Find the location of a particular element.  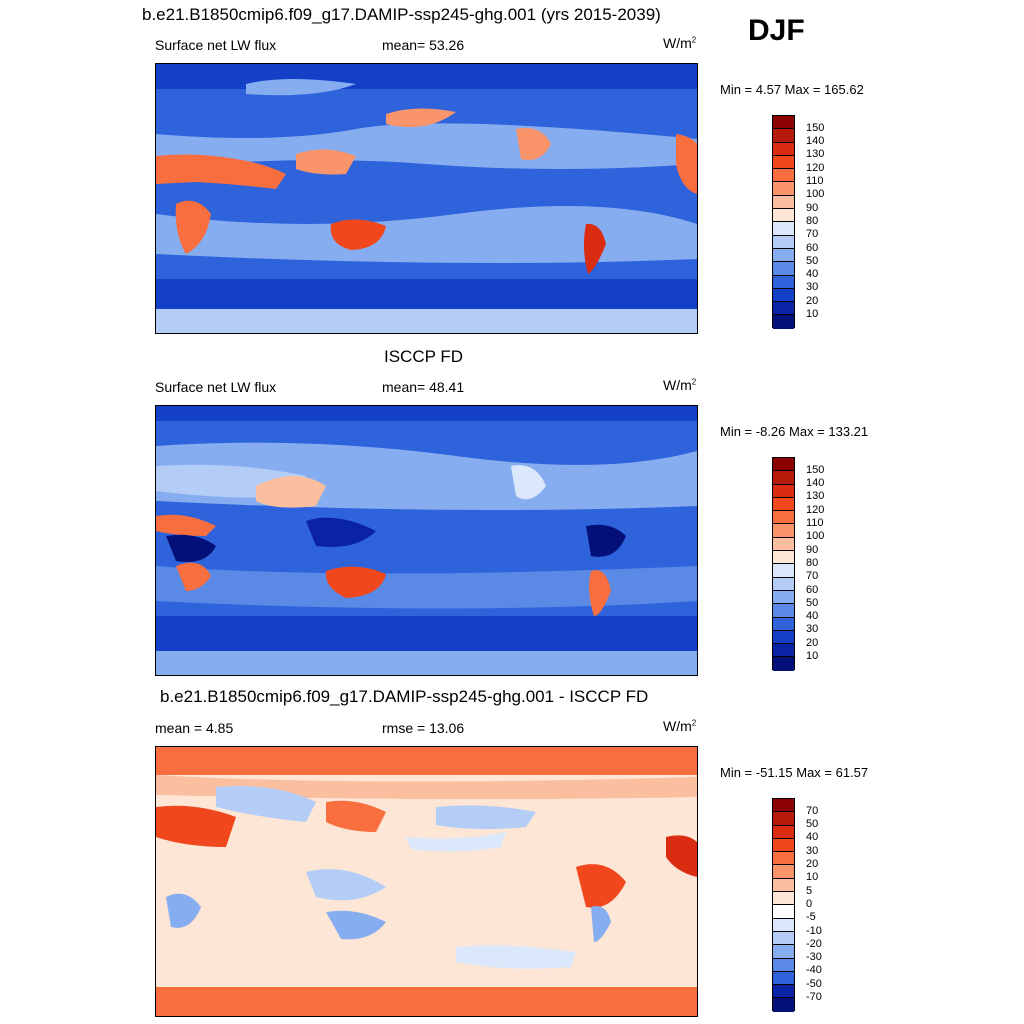

colorbar-tick-label: 110 is located at coordinates (815, 523).